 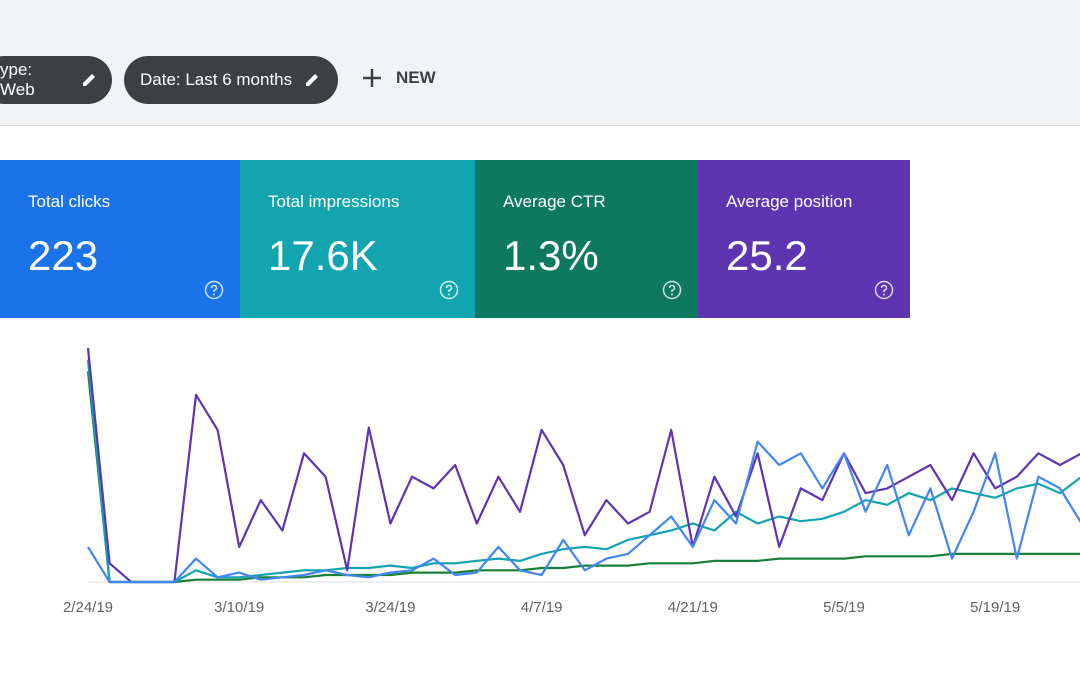 What do you see at coordinates (693, 607) in the screenshot?
I see `x-tick-label: 4/21/19` at bounding box center [693, 607].